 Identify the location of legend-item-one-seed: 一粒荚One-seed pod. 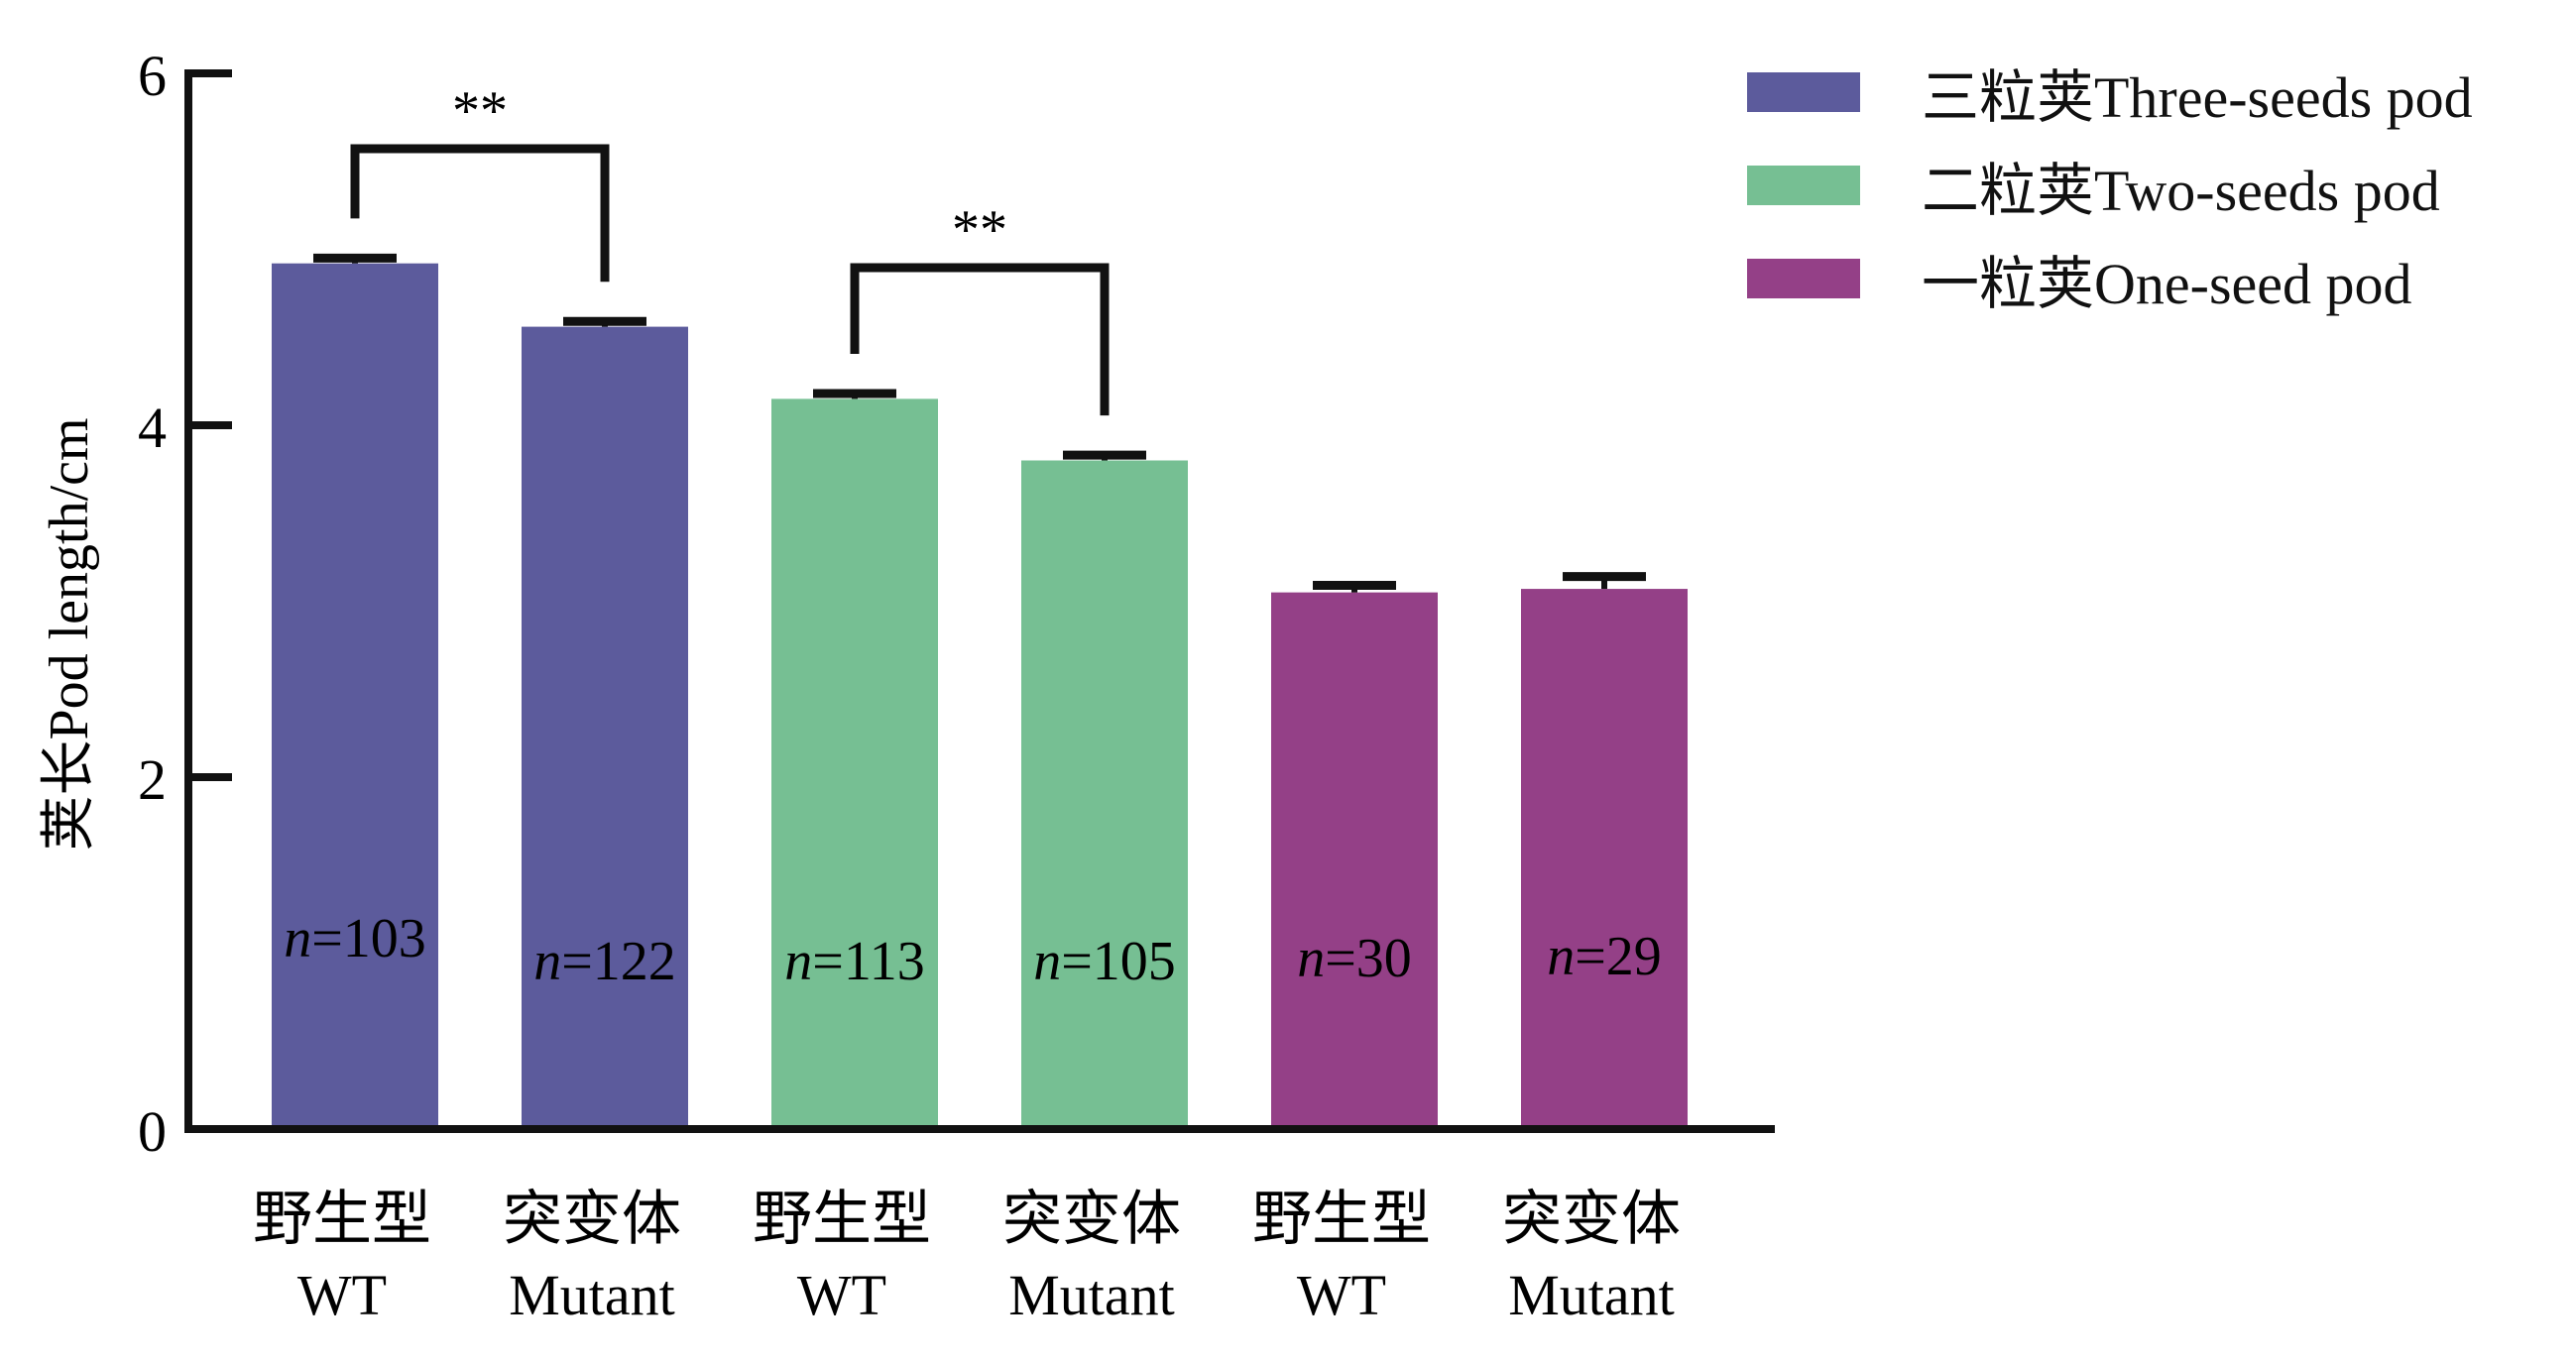
(2110, 278).